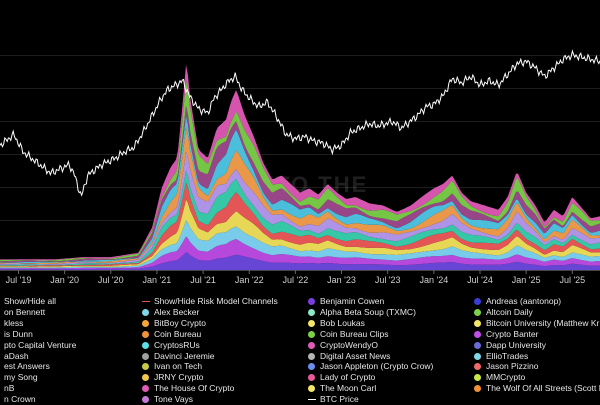  What do you see at coordinates (507, 355) in the screenshot?
I see `legend-item-label: EllioTrades` at bounding box center [507, 355].